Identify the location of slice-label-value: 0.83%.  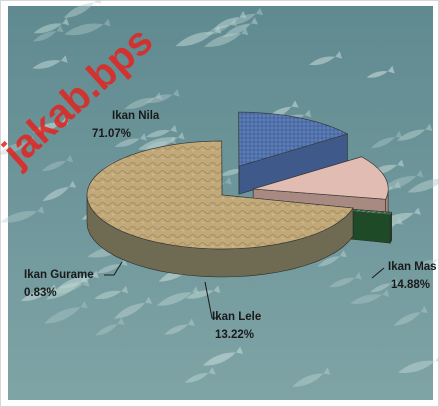
(40, 293).